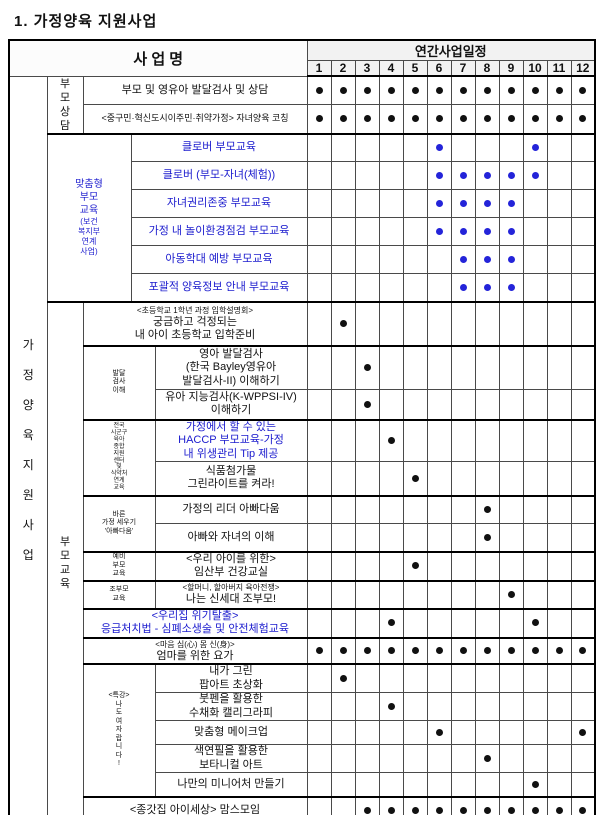 This screenshot has height=815, width=600. What do you see at coordinates (343, 287) in the screenshot?
I see `schedule-cell-comprehensive-care-info-m2` at bounding box center [343, 287].